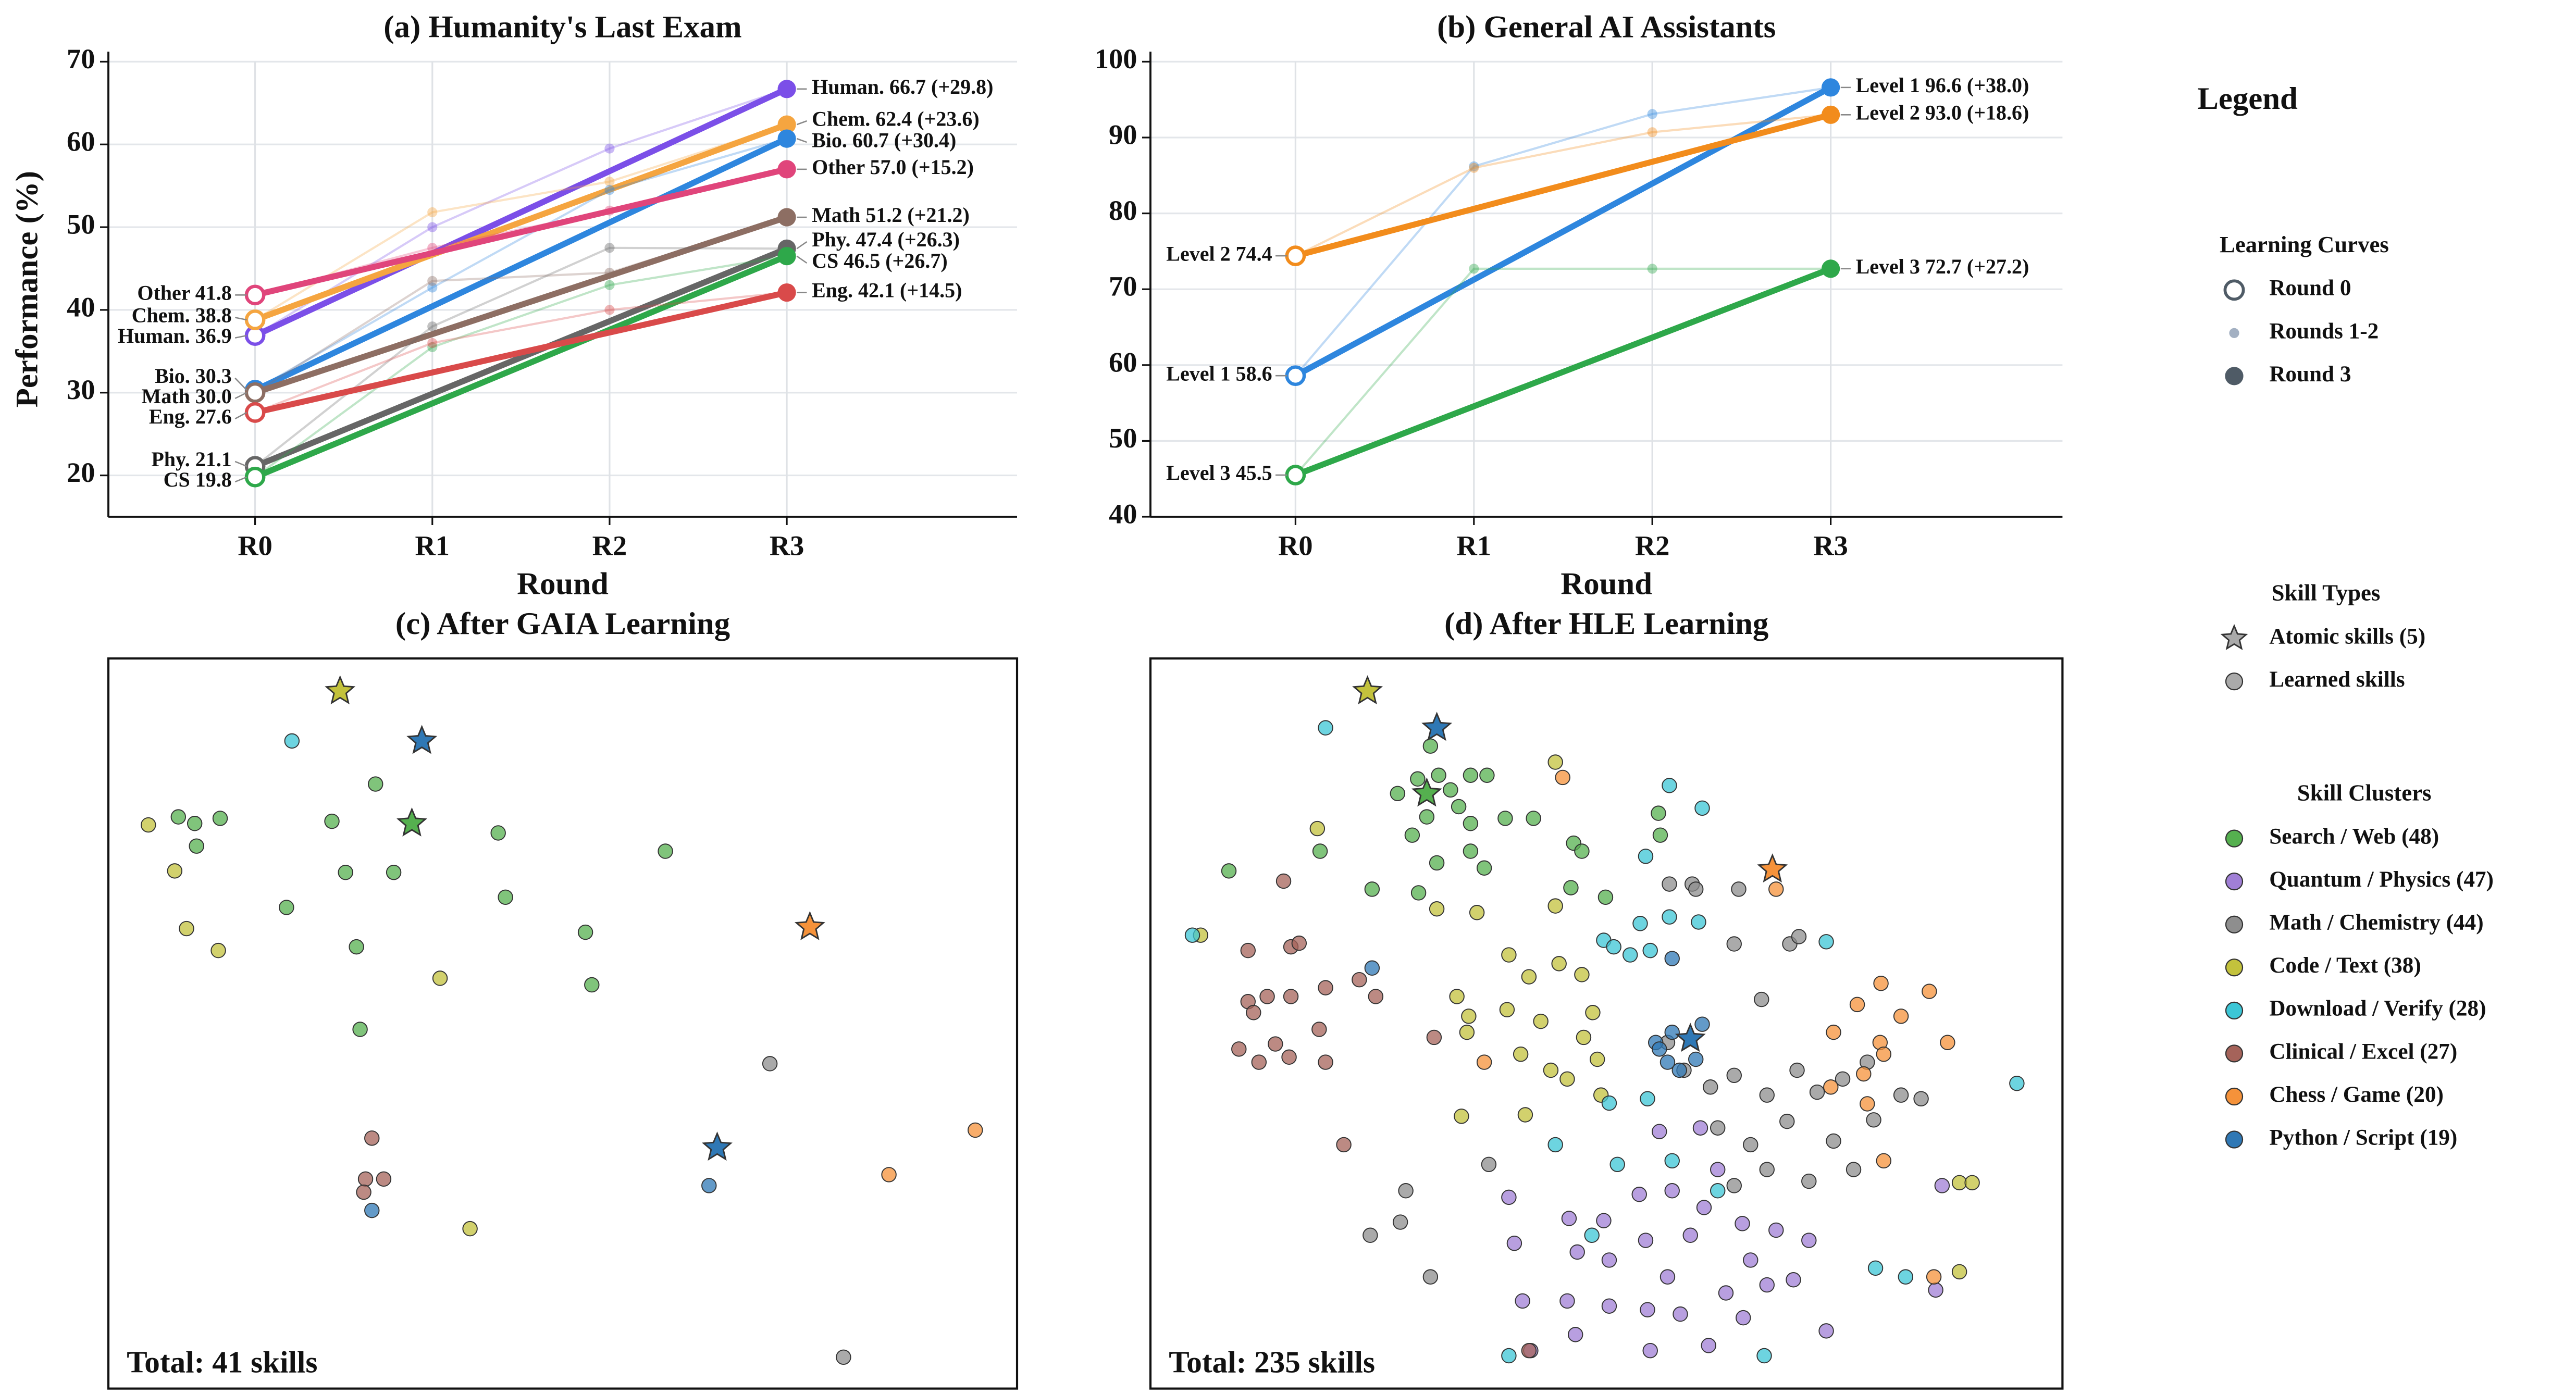 This screenshot has height=1394, width=2576. I want to click on value-label: Level 3 45.5, so click(1219, 472).